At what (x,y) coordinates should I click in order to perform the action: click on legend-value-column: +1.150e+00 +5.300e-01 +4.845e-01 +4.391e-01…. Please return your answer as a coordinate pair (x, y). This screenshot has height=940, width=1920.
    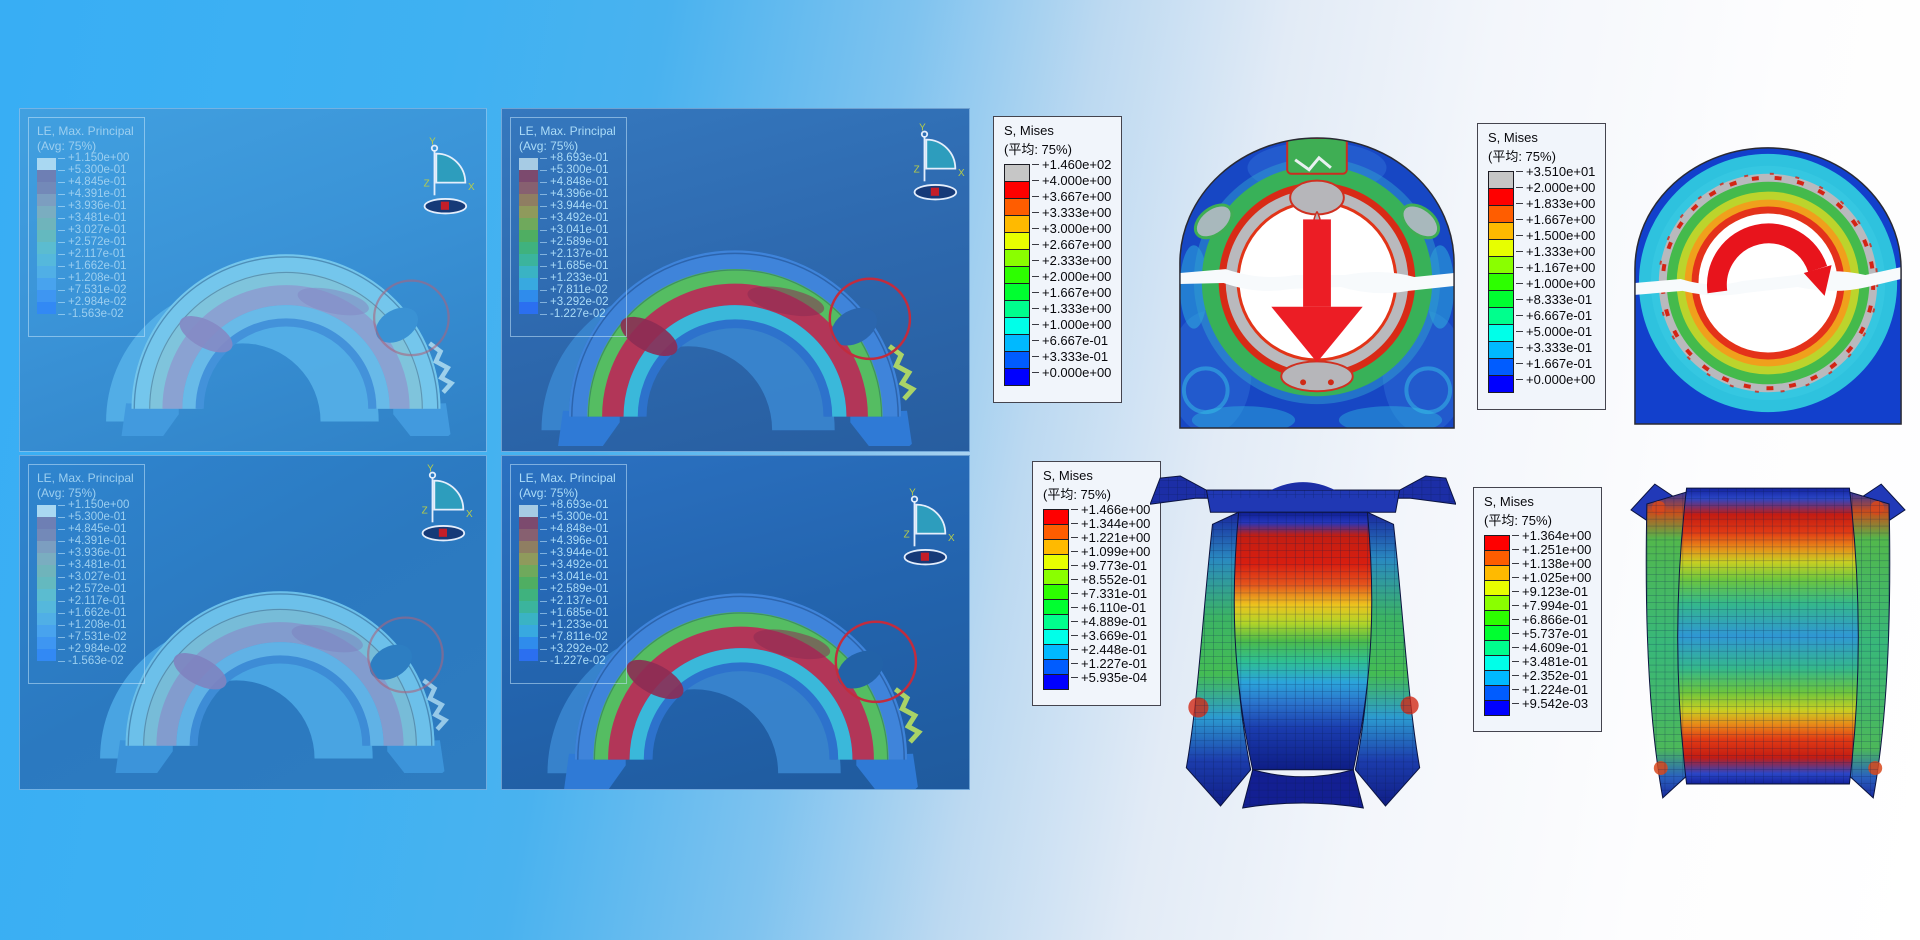
    Looking at the image, I should click on (93, 583).